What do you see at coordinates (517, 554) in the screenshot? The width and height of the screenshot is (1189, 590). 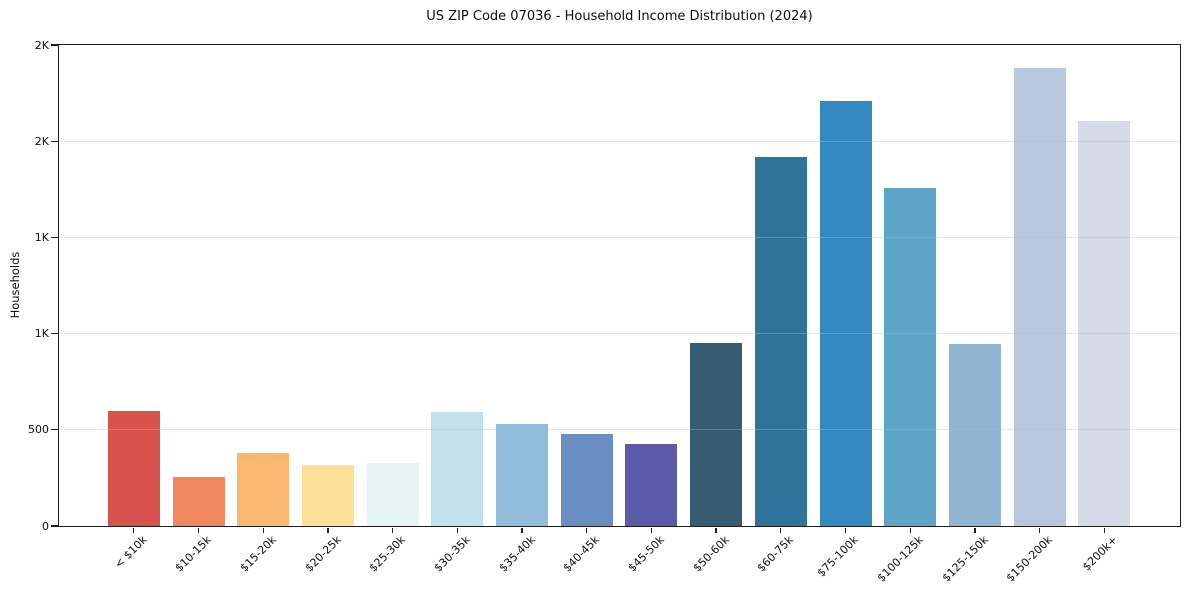 I see `x-tick-label: $35-40k` at bounding box center [517, 554].